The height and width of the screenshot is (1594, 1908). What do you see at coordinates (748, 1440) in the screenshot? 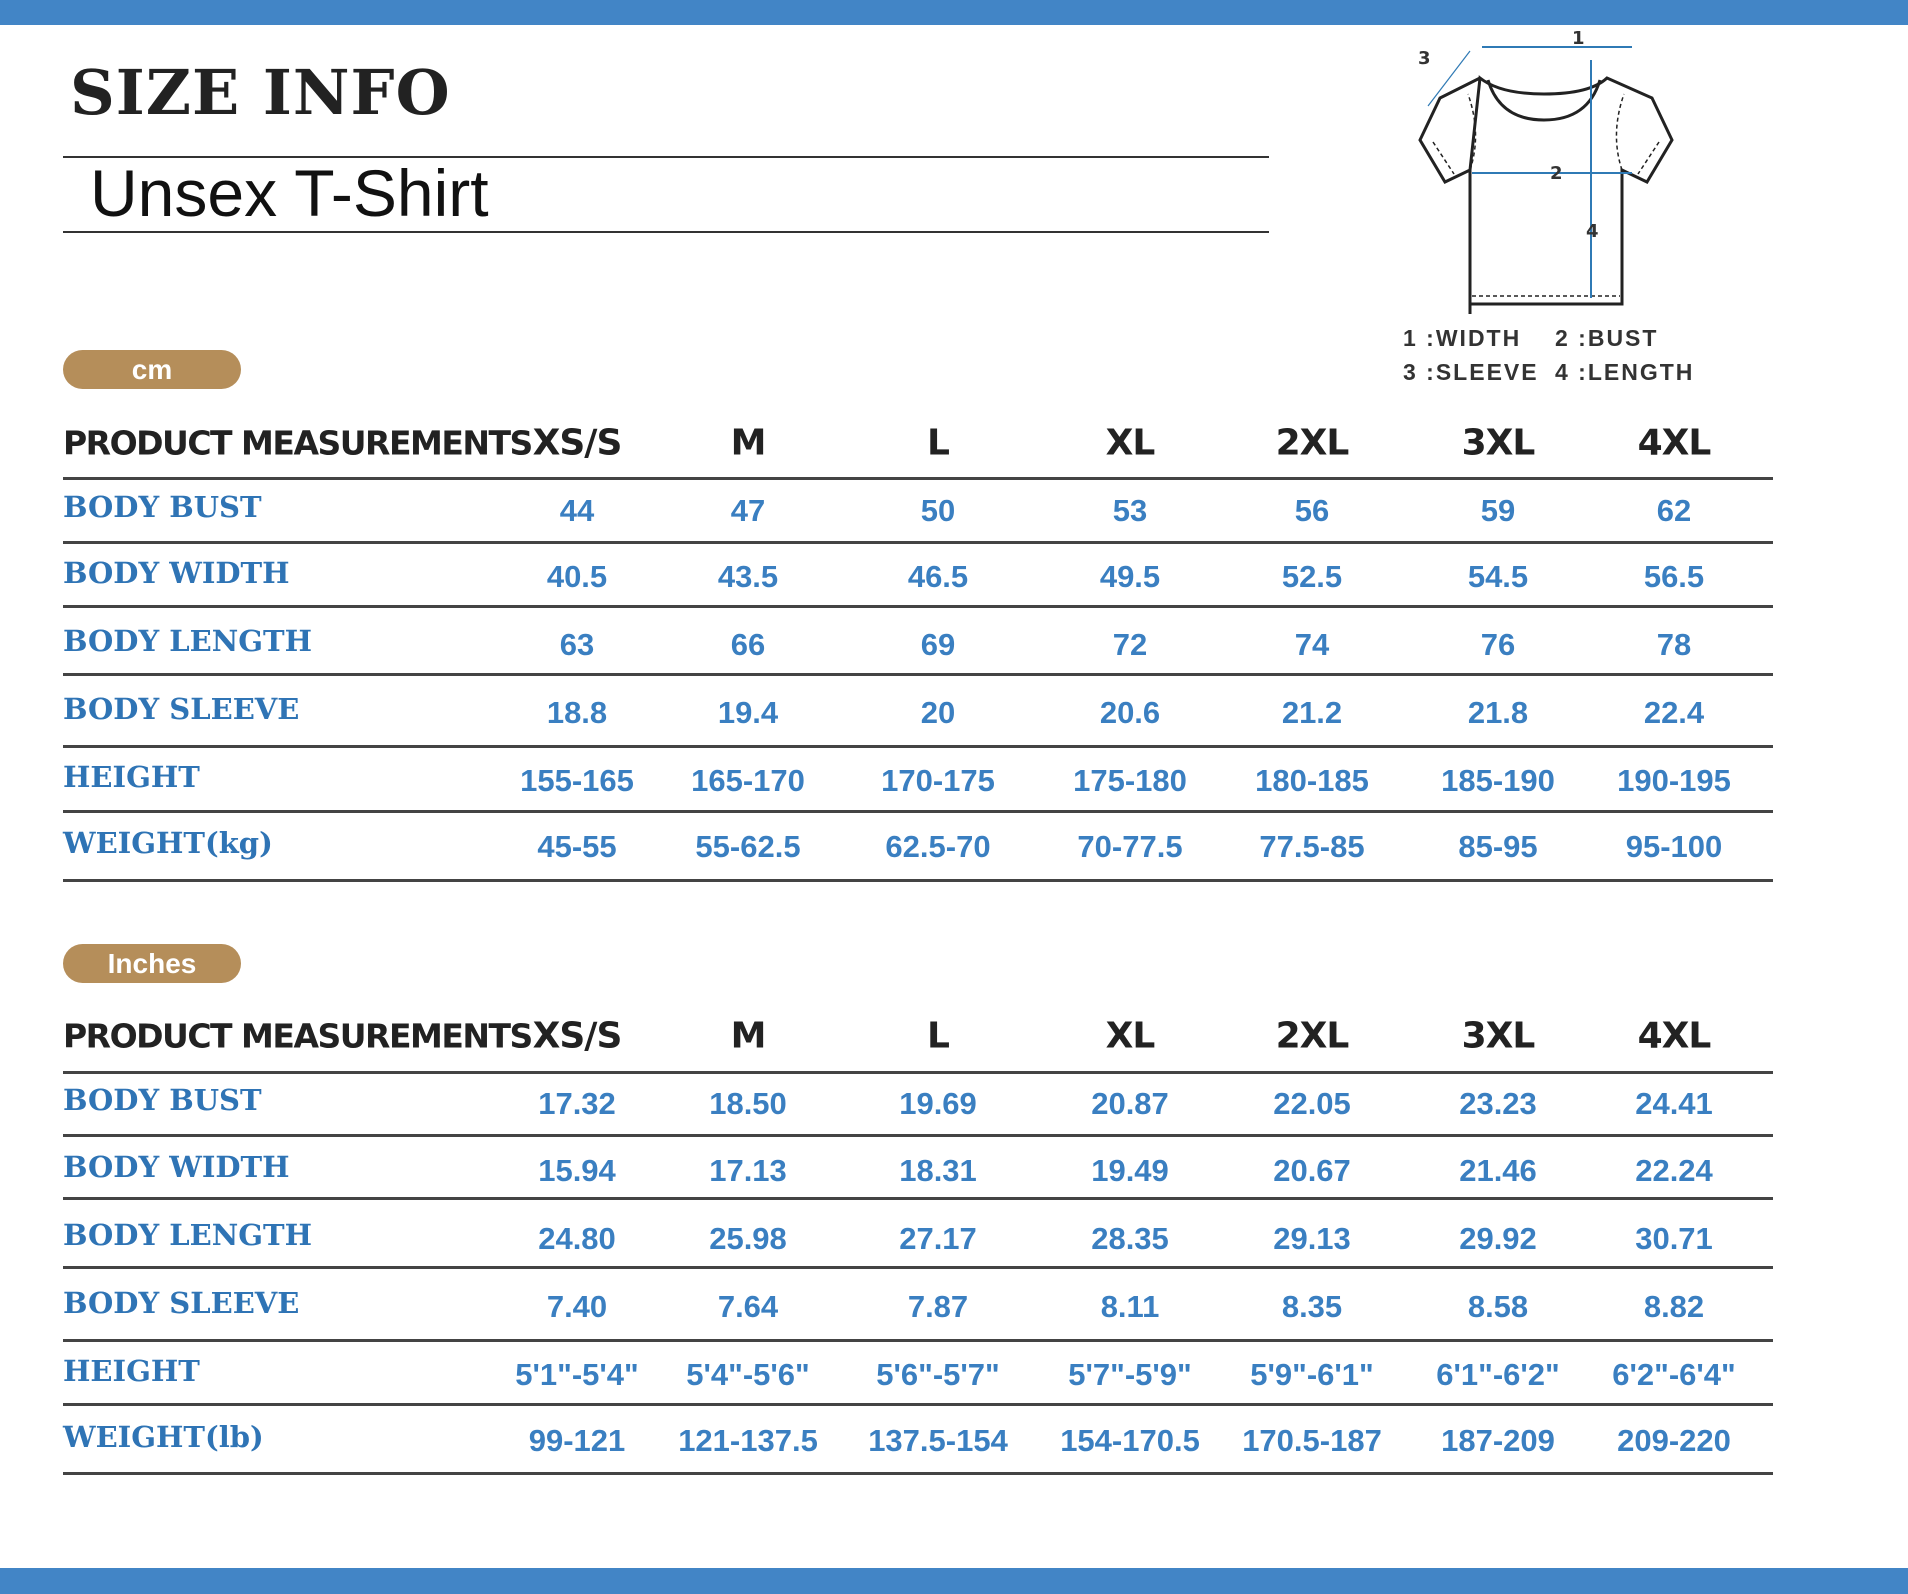
I see `table-cell: 121-137.5` at bounding box center [748, 1440].